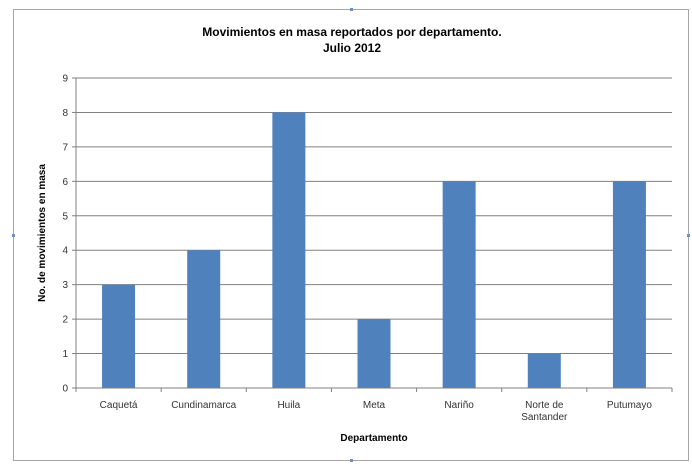 The height and width of the screenshot is (466, 692). Describe the element at coordinates (65, 79) in the screenshot. I see `y-tick-label: 9` at that location.